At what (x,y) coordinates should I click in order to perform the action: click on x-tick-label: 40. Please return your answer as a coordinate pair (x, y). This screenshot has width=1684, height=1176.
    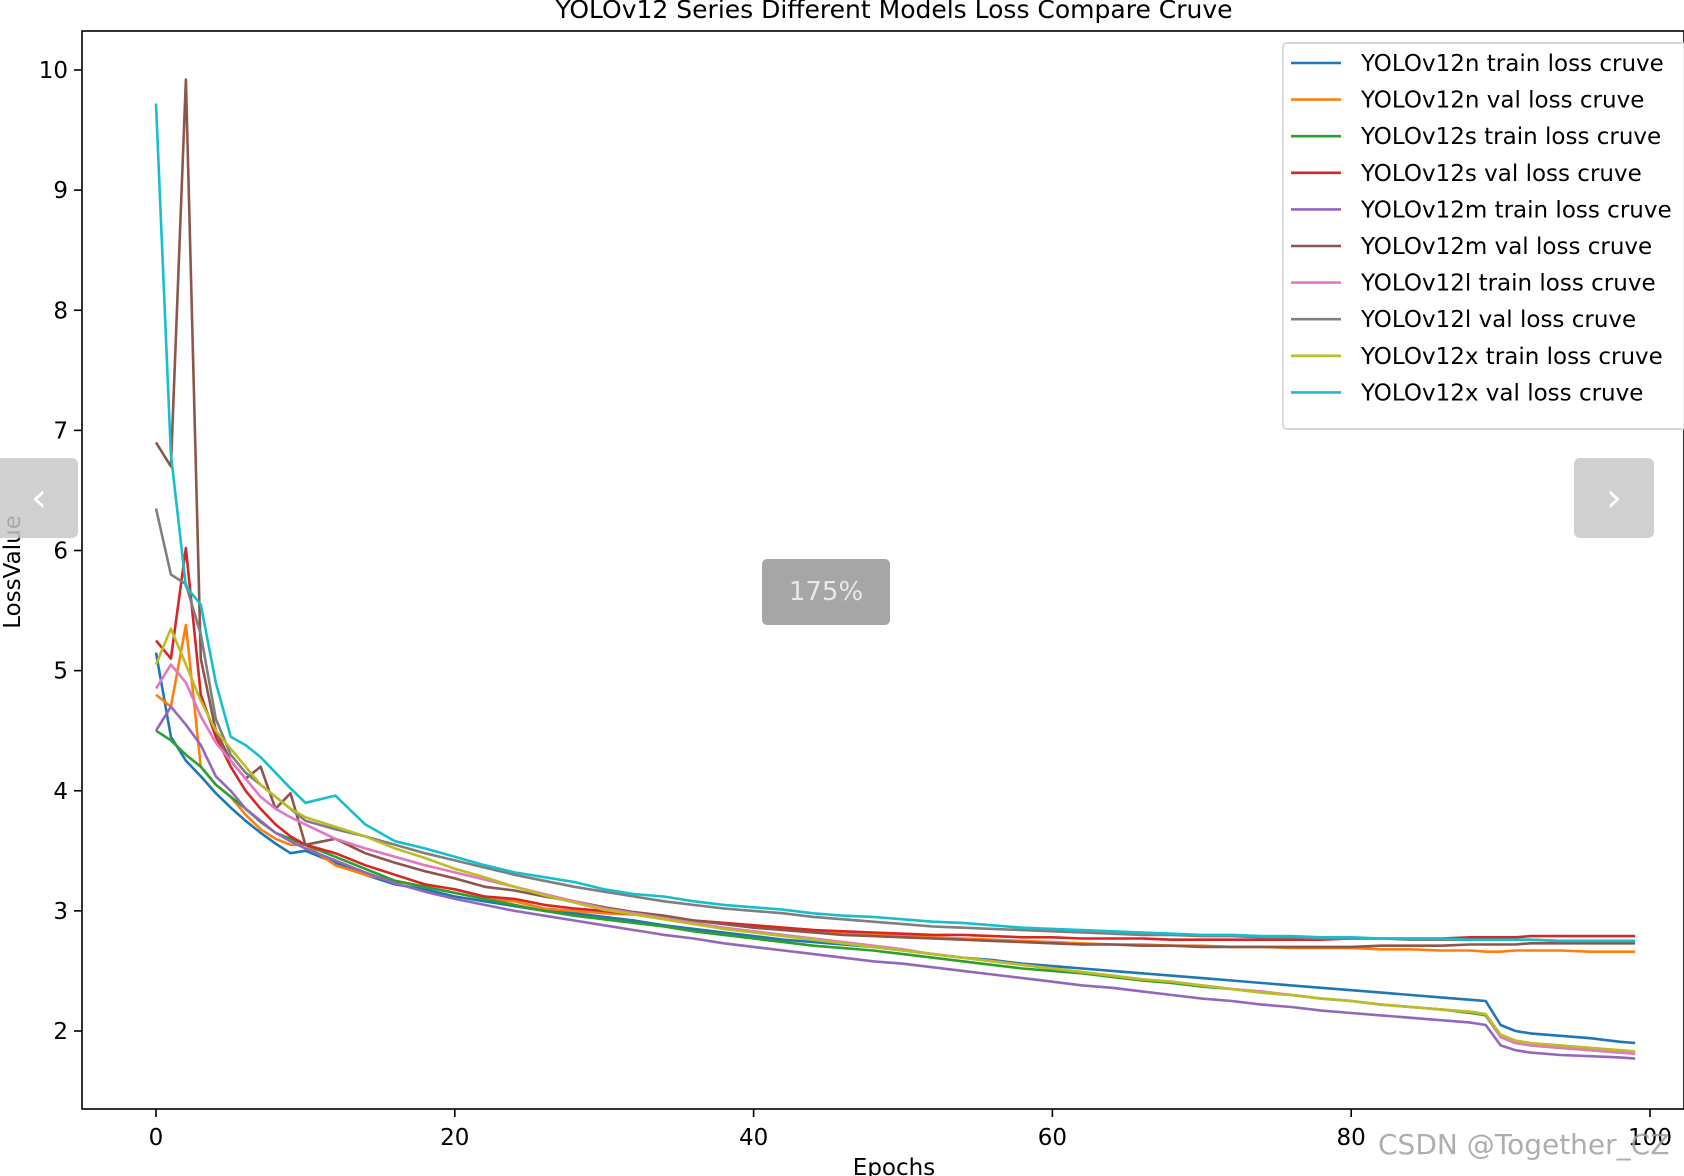
    Looking at the image, I should click on (753, 1138).